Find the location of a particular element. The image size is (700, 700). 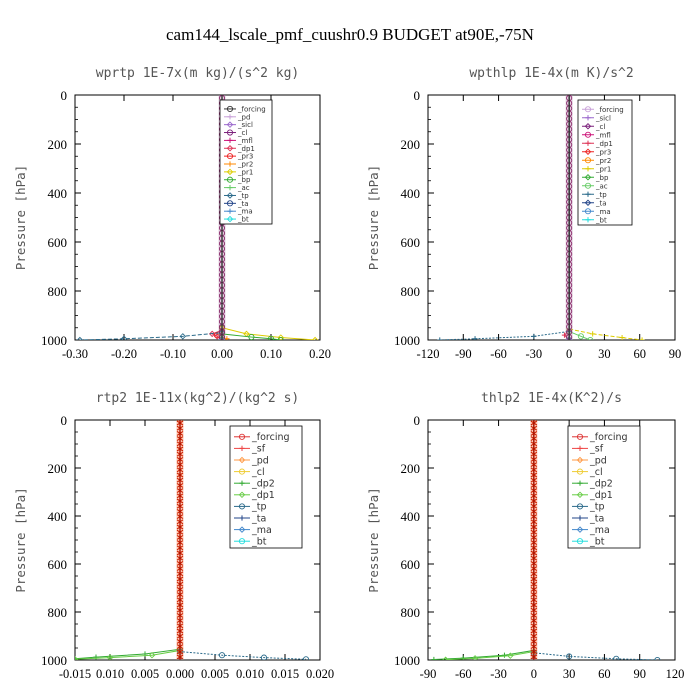

legend-item: _tp is located at coordinates (594, 195).